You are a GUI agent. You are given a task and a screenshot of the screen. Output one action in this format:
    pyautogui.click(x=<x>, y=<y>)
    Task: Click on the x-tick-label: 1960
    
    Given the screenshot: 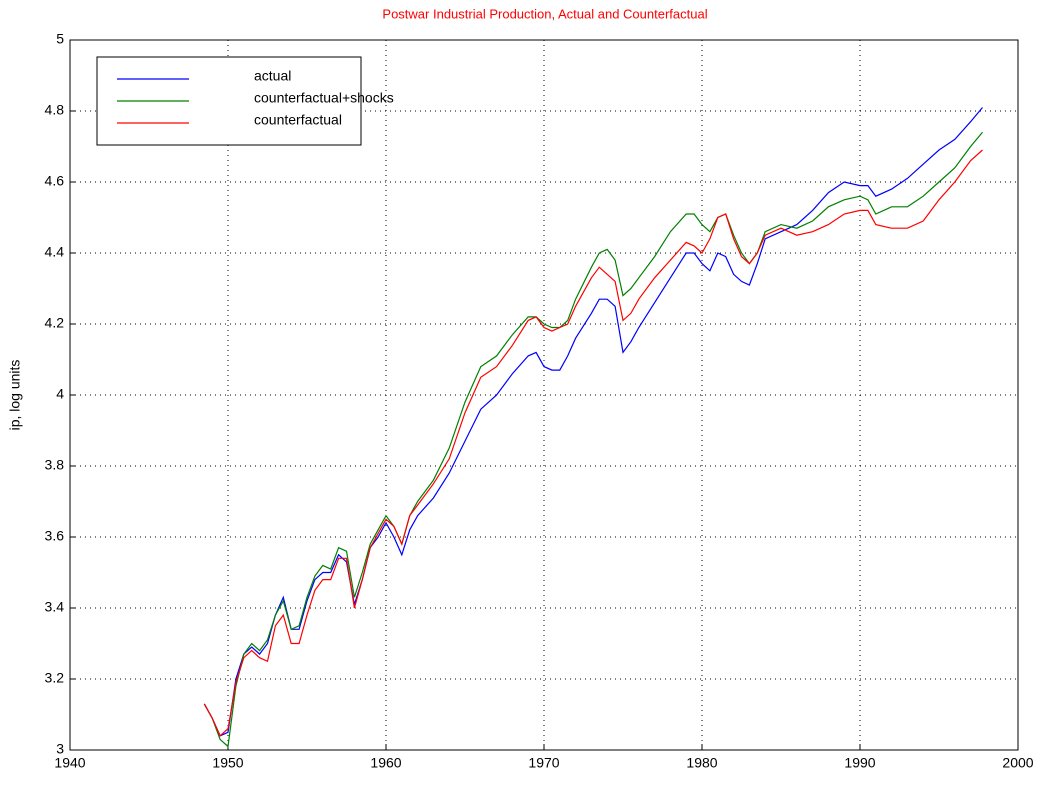 What is the action you would take?
    pyautogui.click(x=385, y=763)
    